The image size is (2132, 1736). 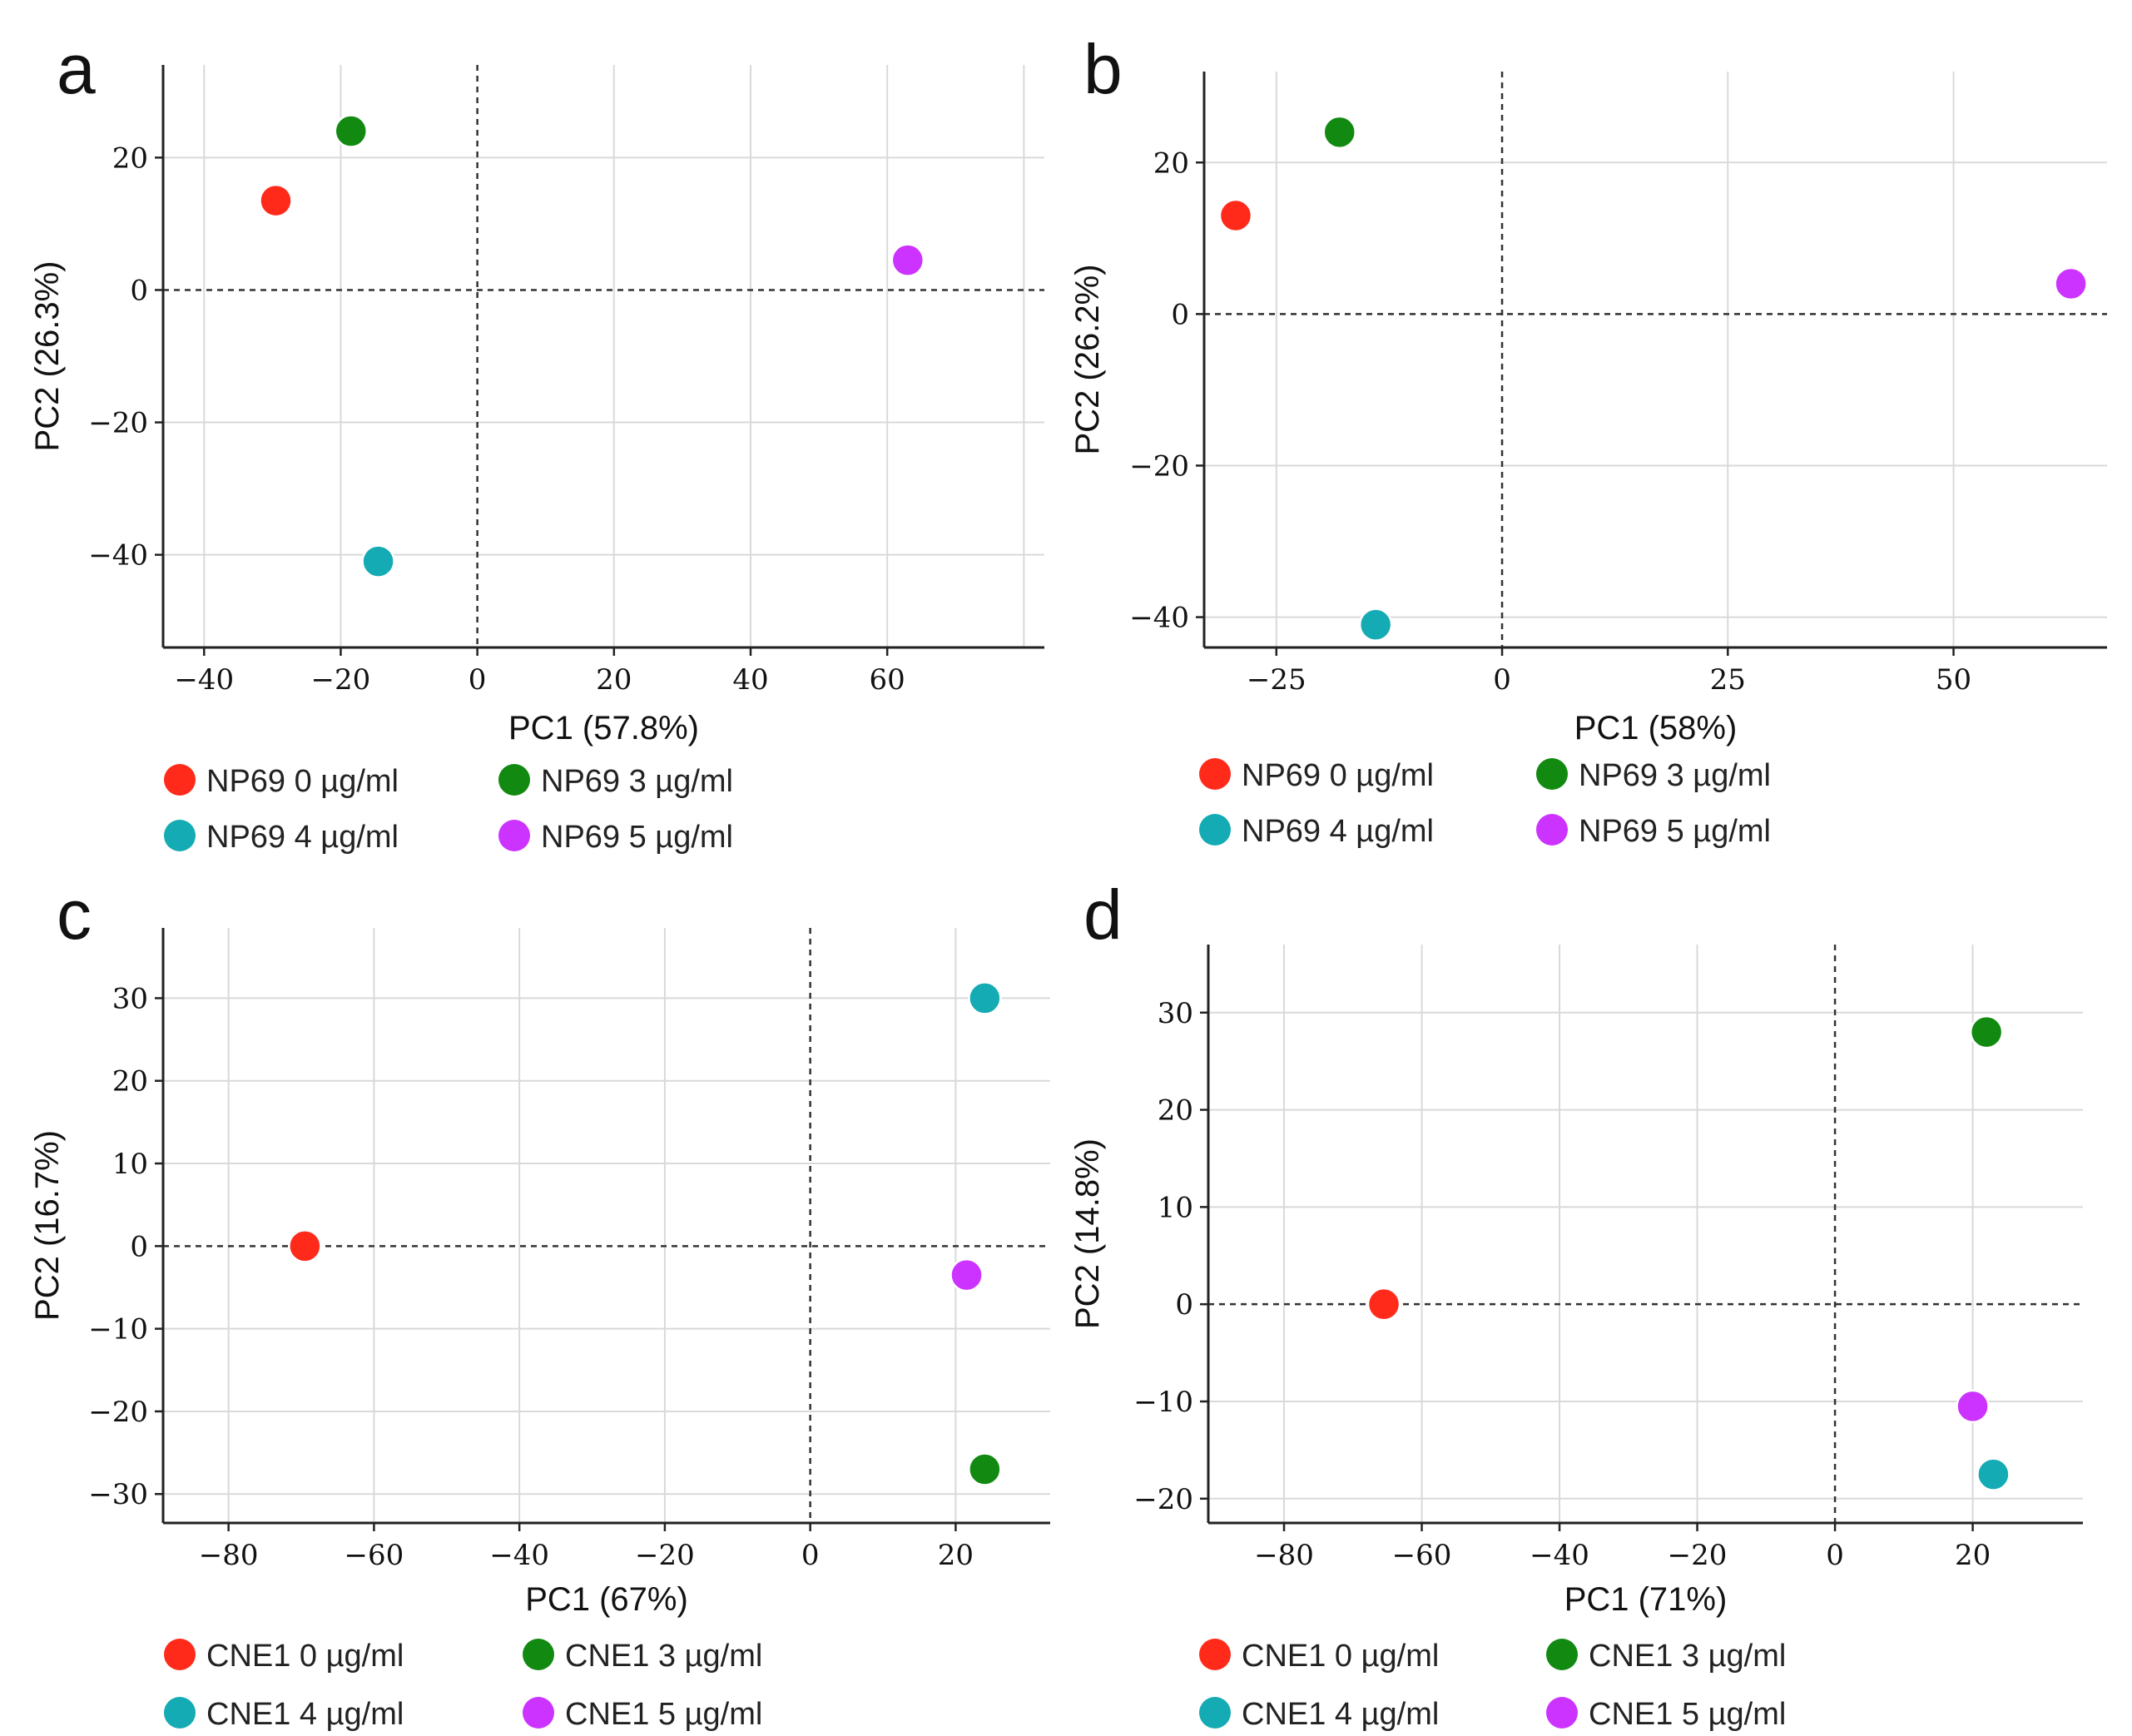 What do you see at coordinates (1646, 1600) in the screenshot?
I see `x-axis-label: PC1 (71%)` at bounding box center [1646, 1600].